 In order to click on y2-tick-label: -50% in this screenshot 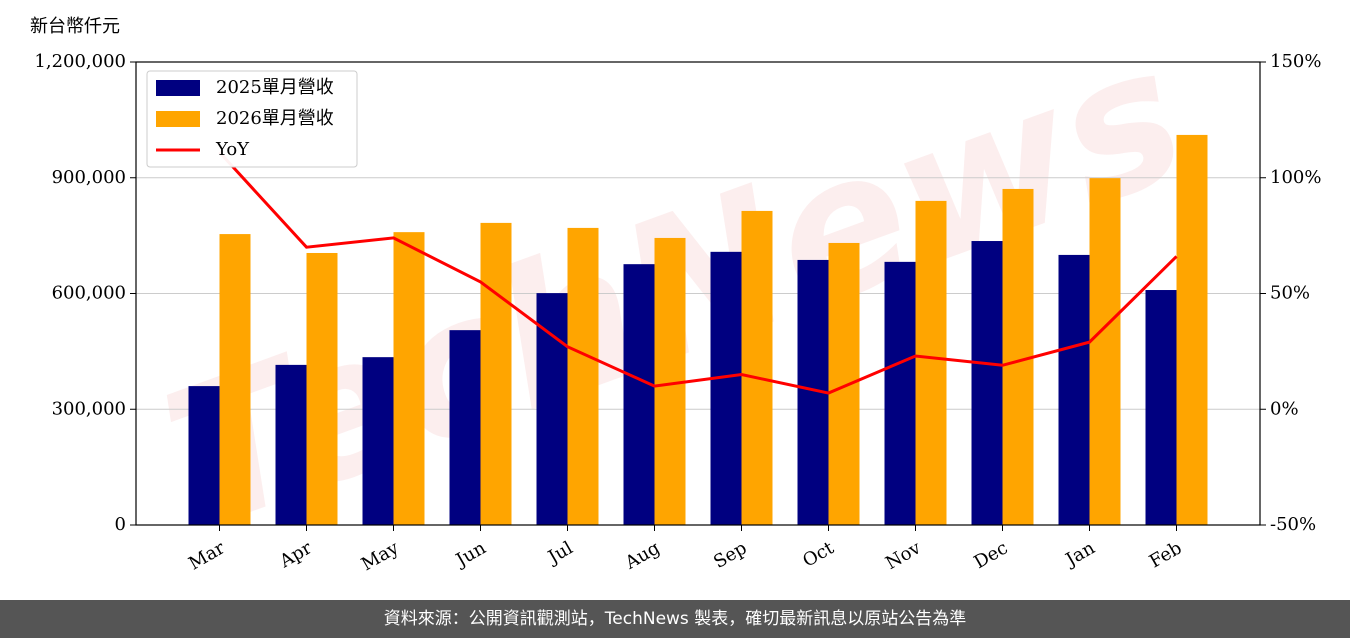, I will do `click(1293, 524)`.